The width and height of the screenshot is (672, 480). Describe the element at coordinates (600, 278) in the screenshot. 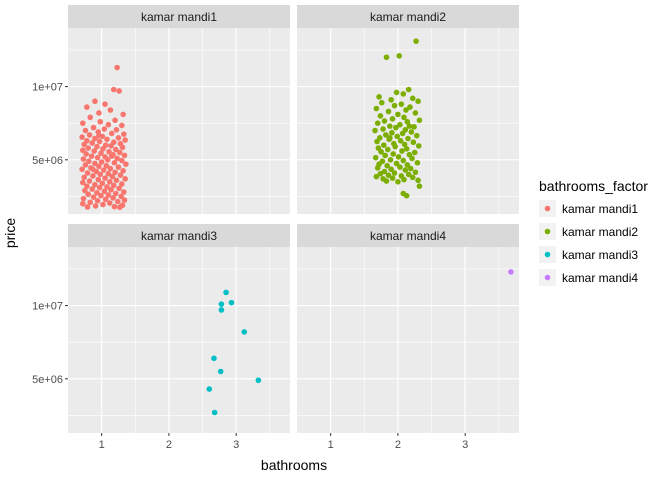

I see `legend-label: kamar mandi4` at that location.